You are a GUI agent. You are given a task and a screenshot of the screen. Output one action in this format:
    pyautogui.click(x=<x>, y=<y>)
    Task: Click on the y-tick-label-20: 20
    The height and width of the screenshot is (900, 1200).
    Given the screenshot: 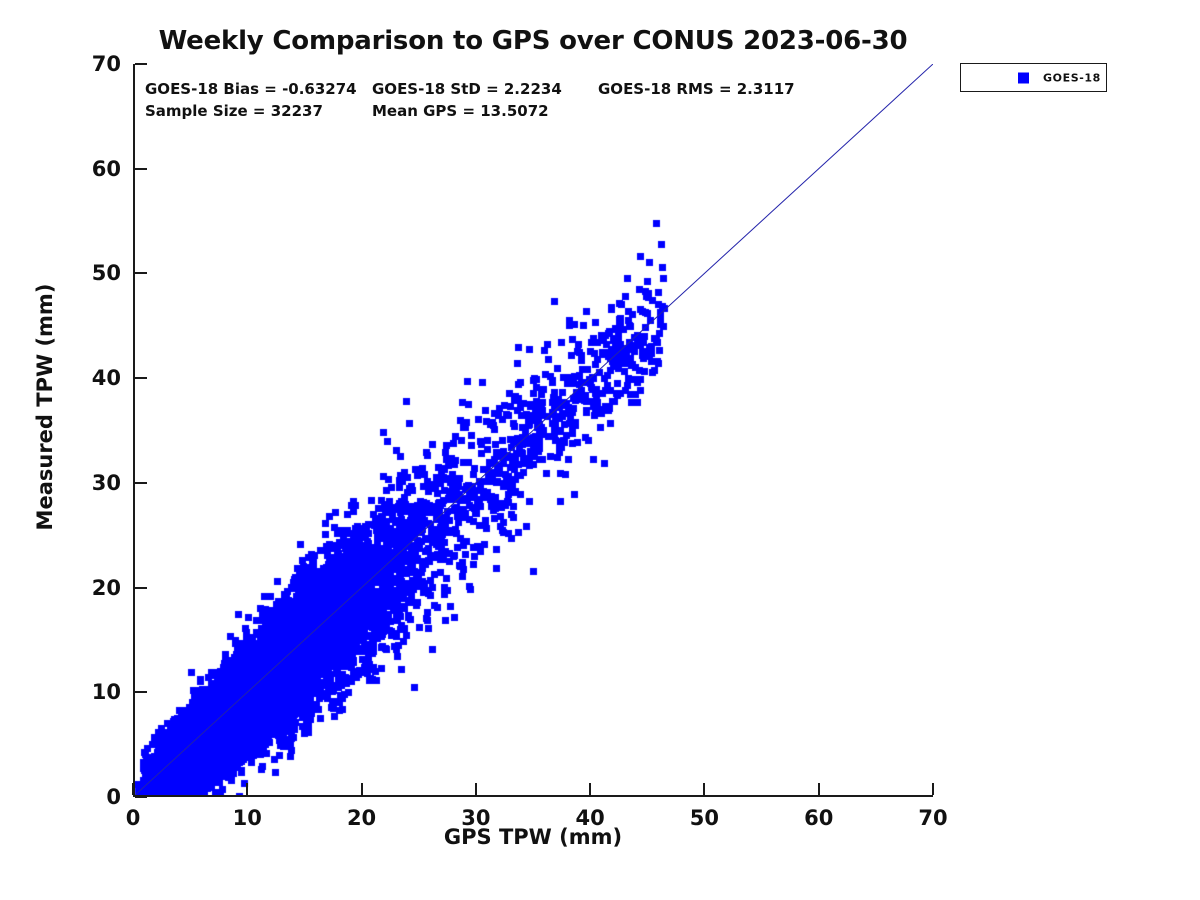 What is the action you would take?
    pyautogui.click(x=106, y=587)
    